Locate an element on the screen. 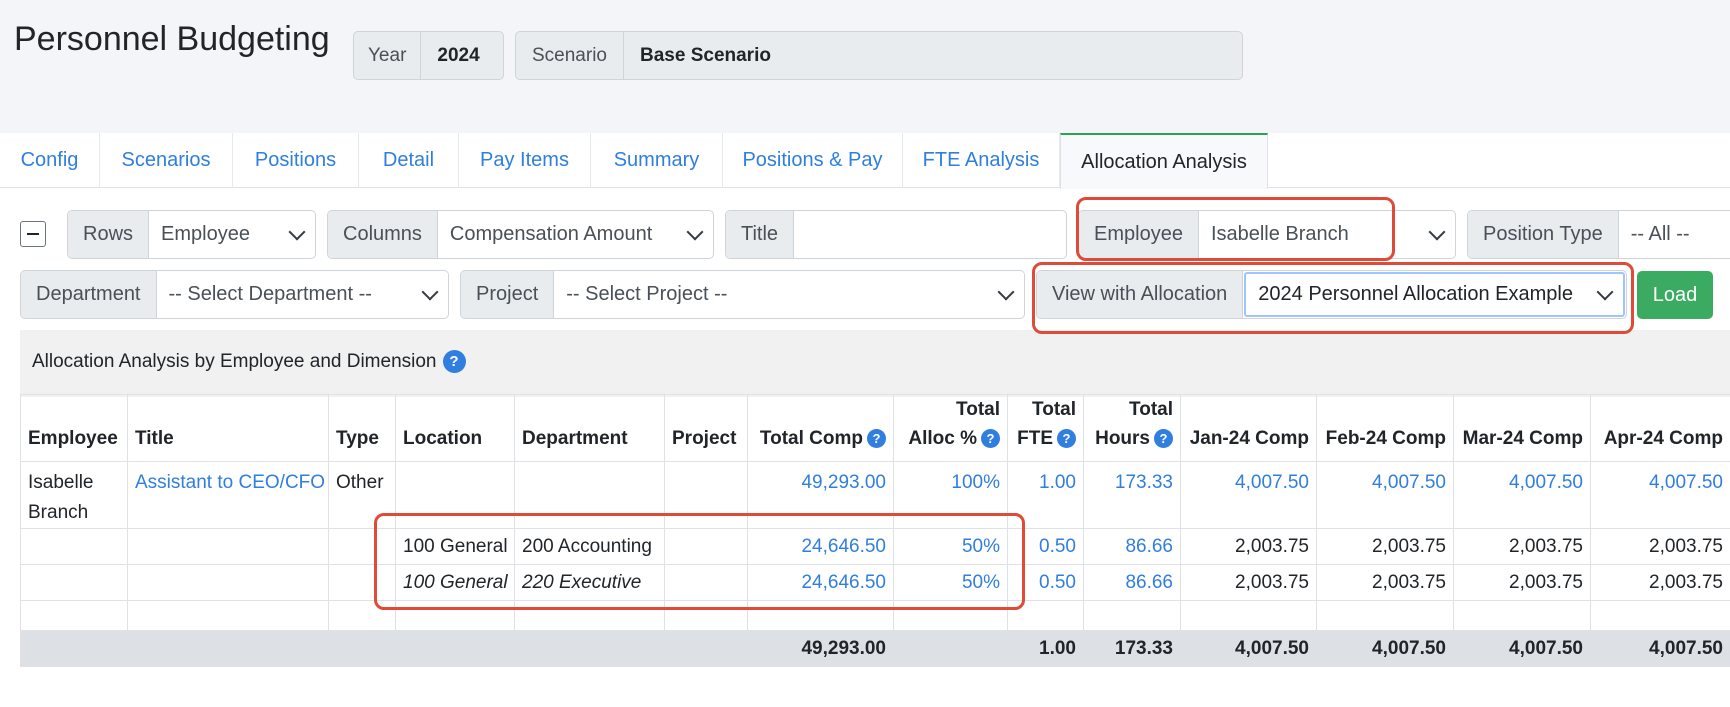 This screenshot has width=1730, height=707. col-jan-comp: Jan-24 Comp is located at coordinates (1248, 428).